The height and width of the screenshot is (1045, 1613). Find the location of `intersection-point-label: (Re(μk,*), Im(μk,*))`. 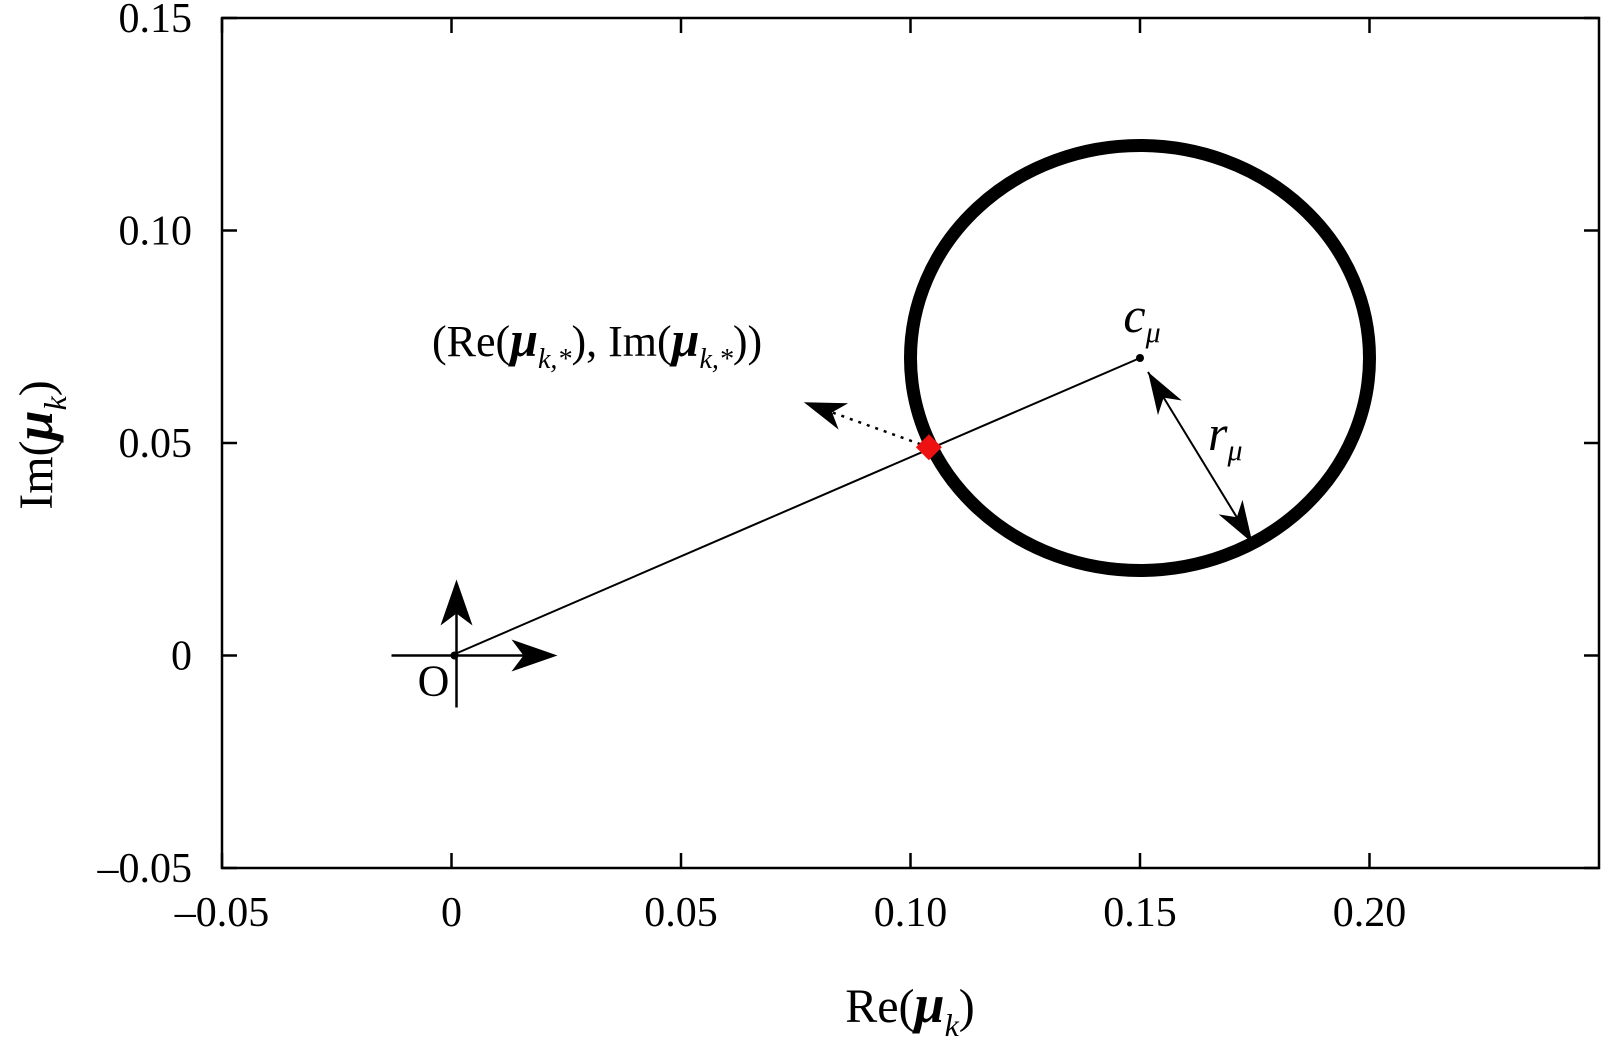

intersection-point-label: (Re(μk,*), Im(μk,*)) is located at coordinates (597, 343).